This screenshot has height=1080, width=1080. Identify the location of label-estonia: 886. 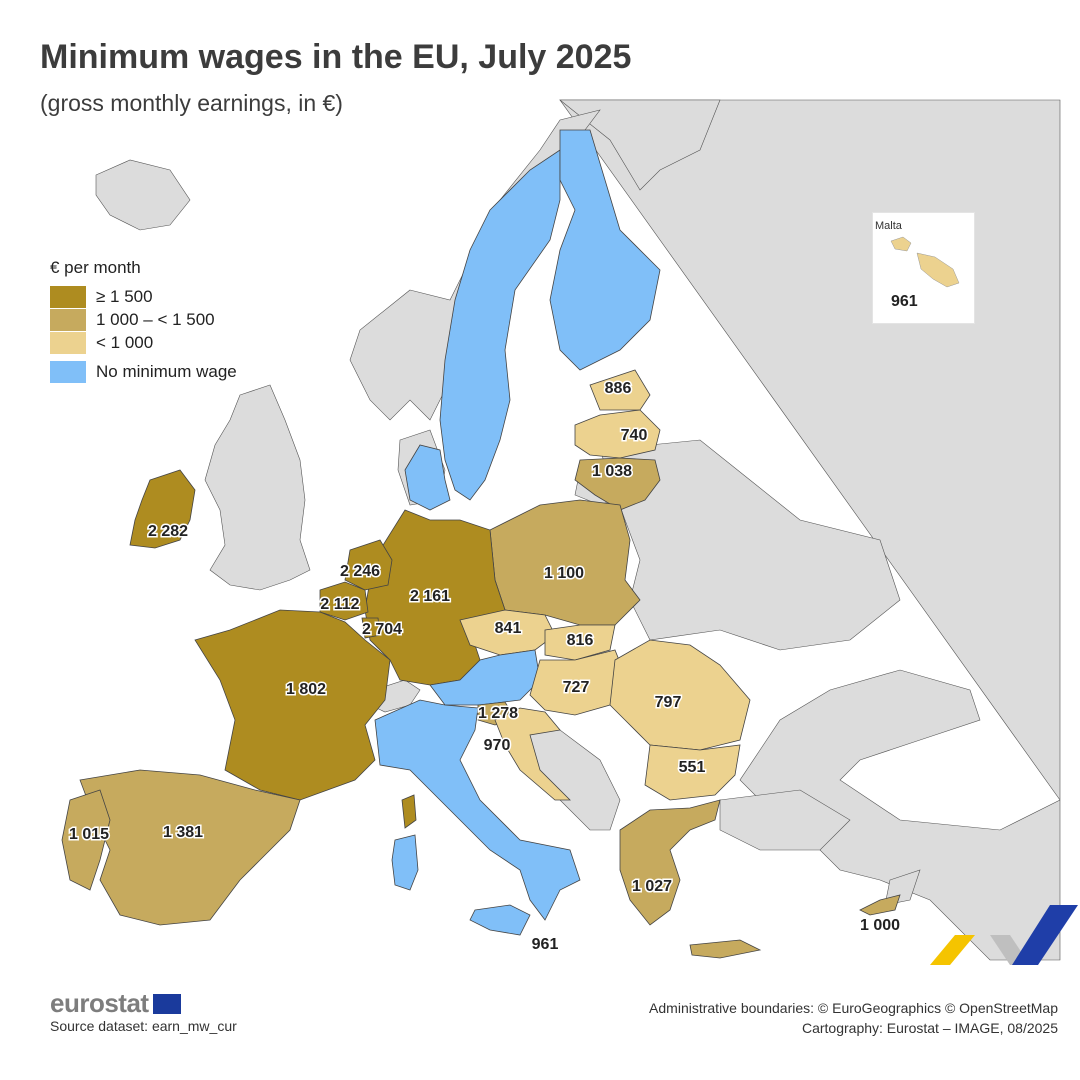
(618, 388).